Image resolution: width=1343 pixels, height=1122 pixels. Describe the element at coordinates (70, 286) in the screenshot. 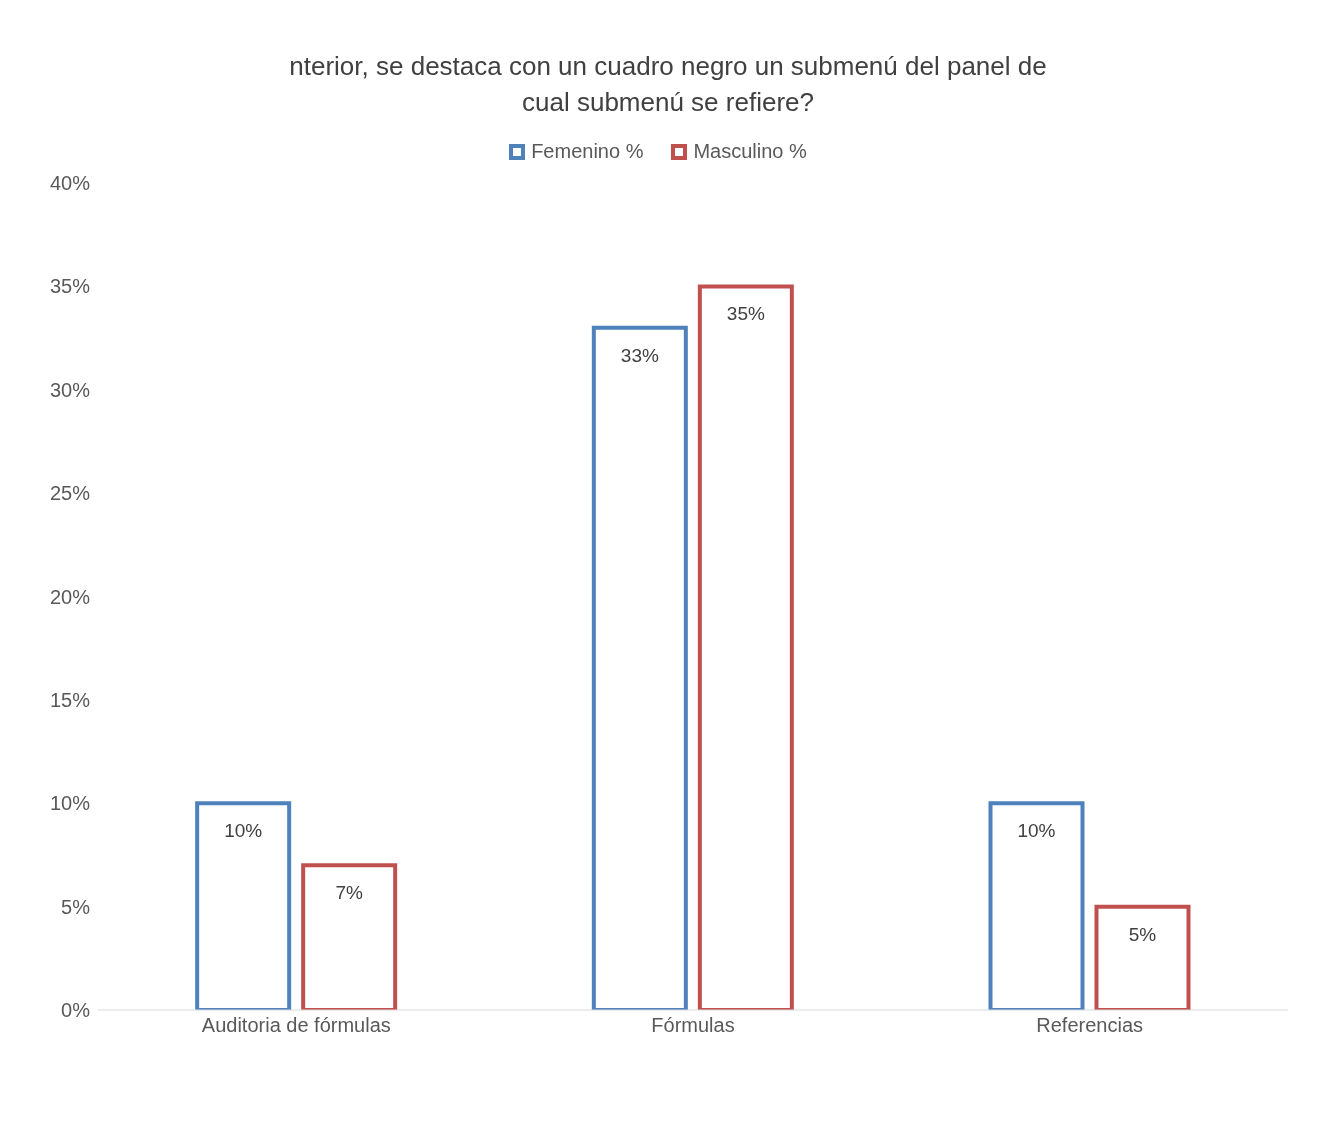

I see `y-tick-label: 35%` at that location.